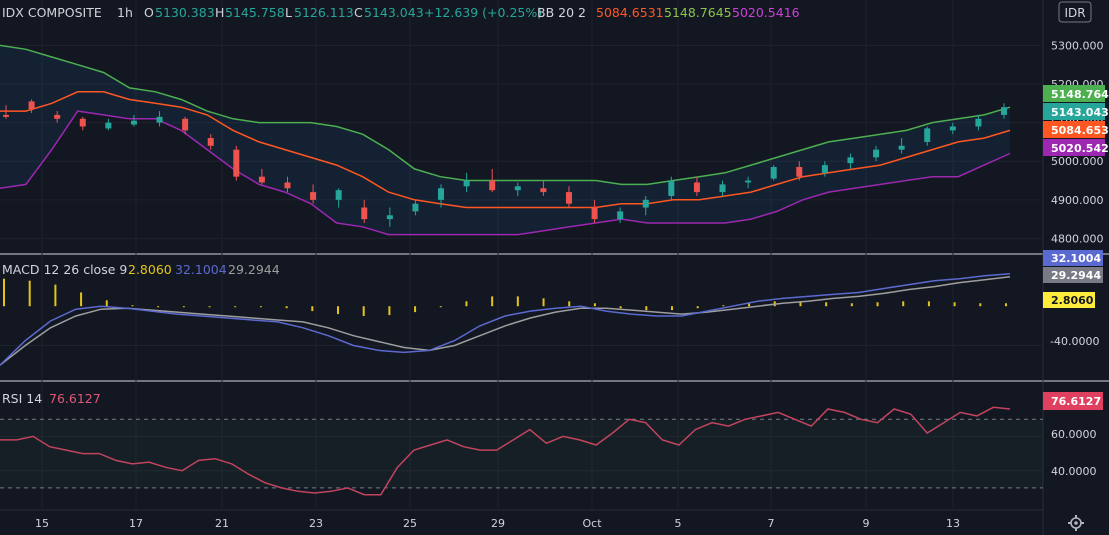 The image size is (1109, 535). Describe the element at coordinates (1080, 94) in the screenshot. I see `bb-upper-tag: 5148.764` at that location.